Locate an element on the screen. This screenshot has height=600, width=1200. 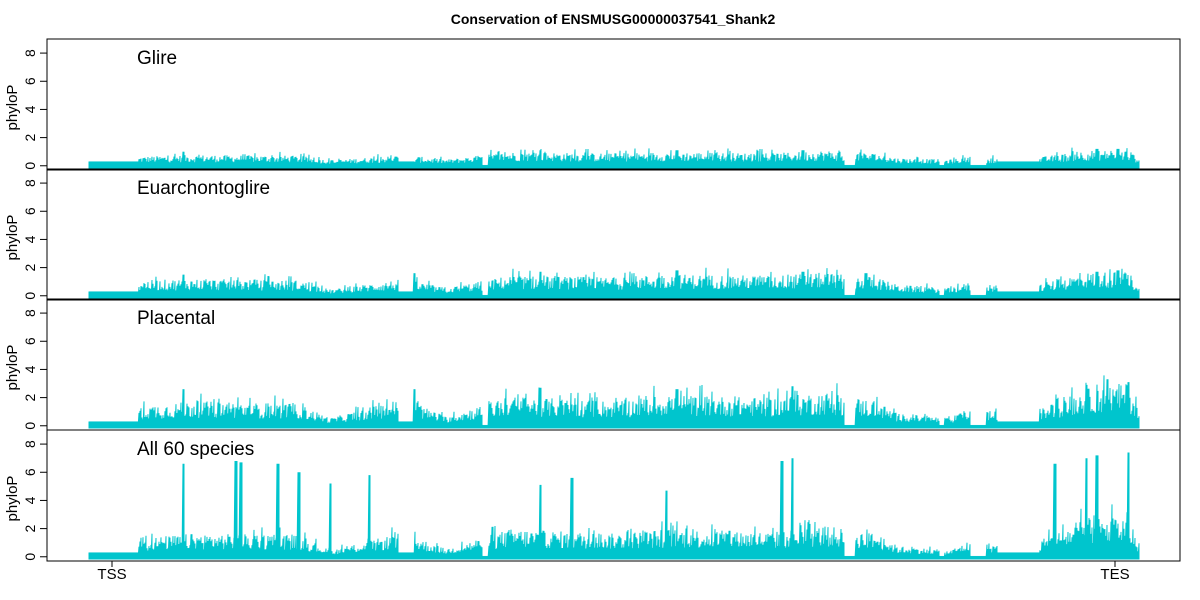
x-tick-label: TES is located at coordinates (1114, 574).